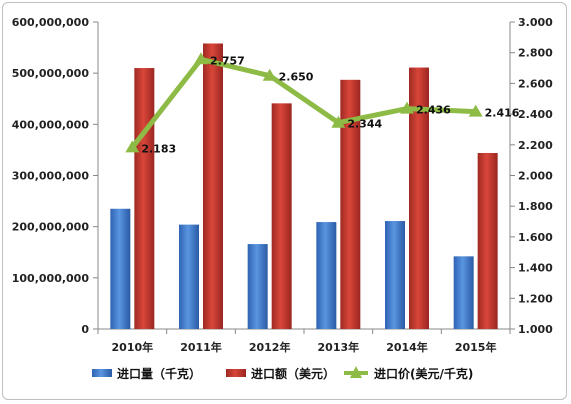  Describe the element at coordinates (158, 148) in the screenshot. I see `data-label-price: 2.183` at that location.